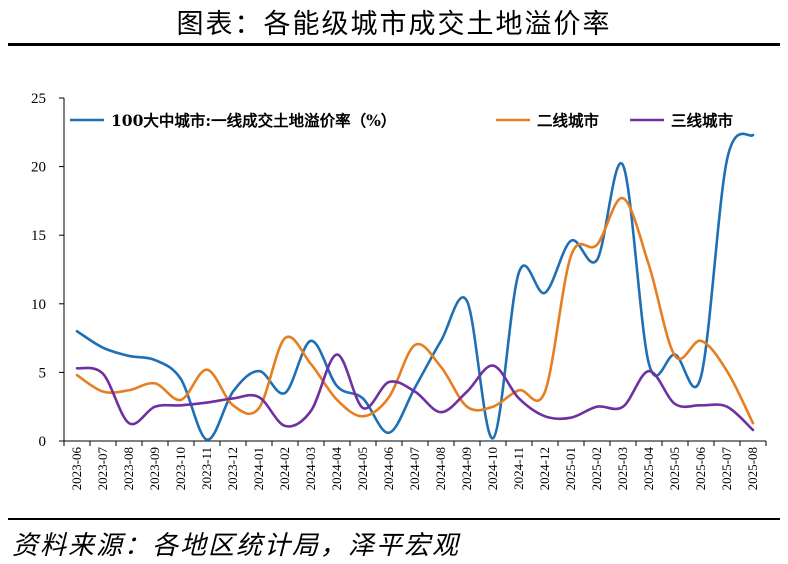  Describe the element at coordinates (394, 24) in the screenshot. I see `chart-title: 图表：各能级城市成交土地溢价率` at that location.